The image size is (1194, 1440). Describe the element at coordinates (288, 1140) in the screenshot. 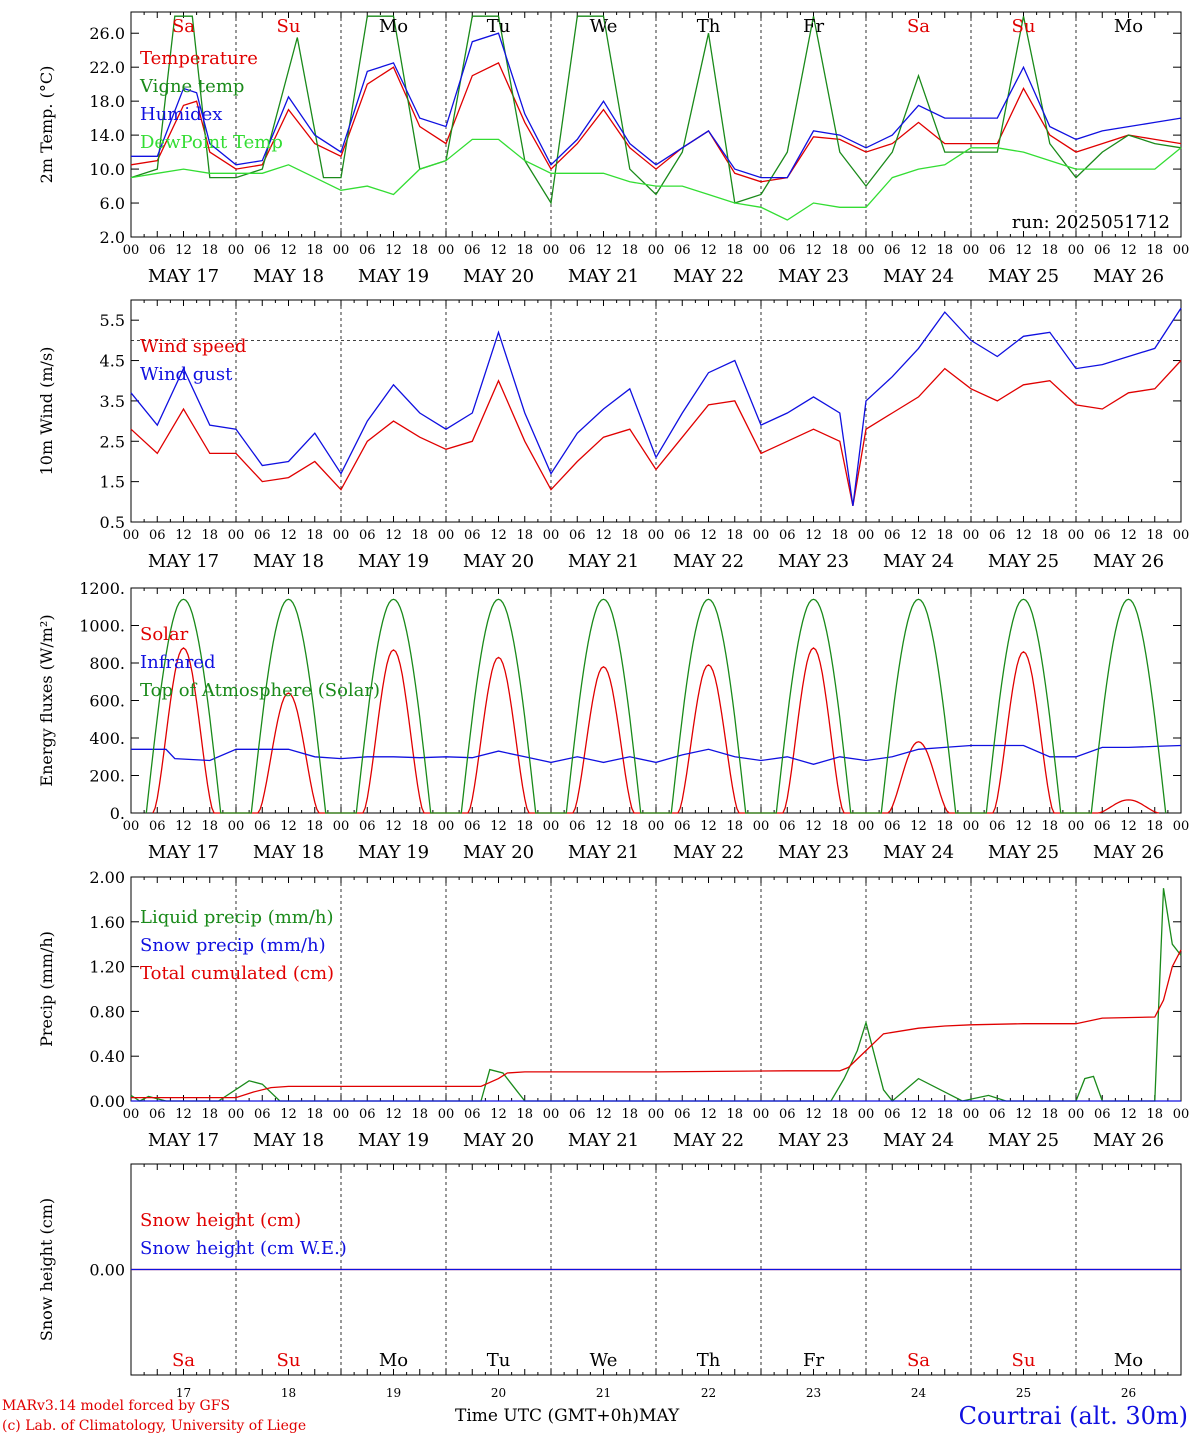

I see `date-label: MAY 18` at that location.